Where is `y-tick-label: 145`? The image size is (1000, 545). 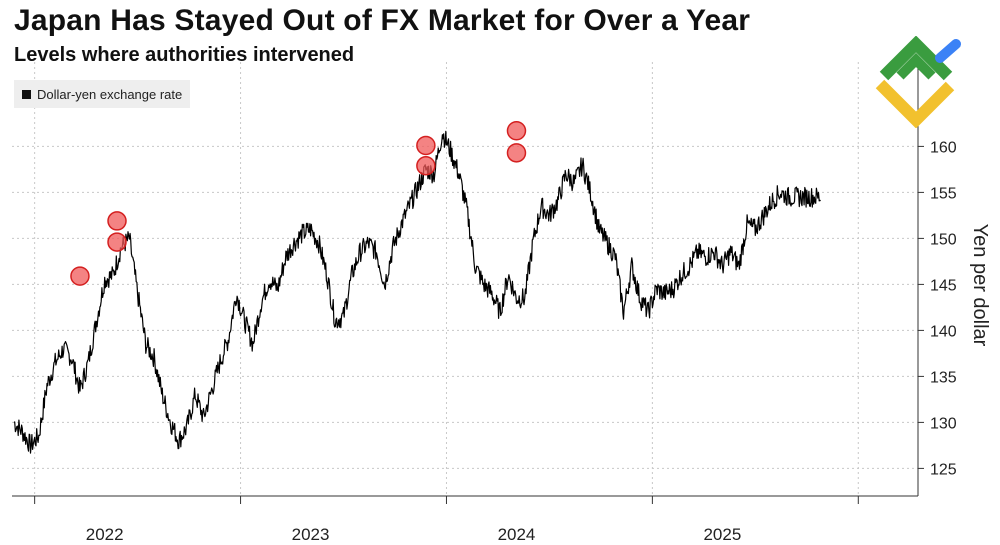 y-tick-label: 145 is located at coordinates (943, 285).